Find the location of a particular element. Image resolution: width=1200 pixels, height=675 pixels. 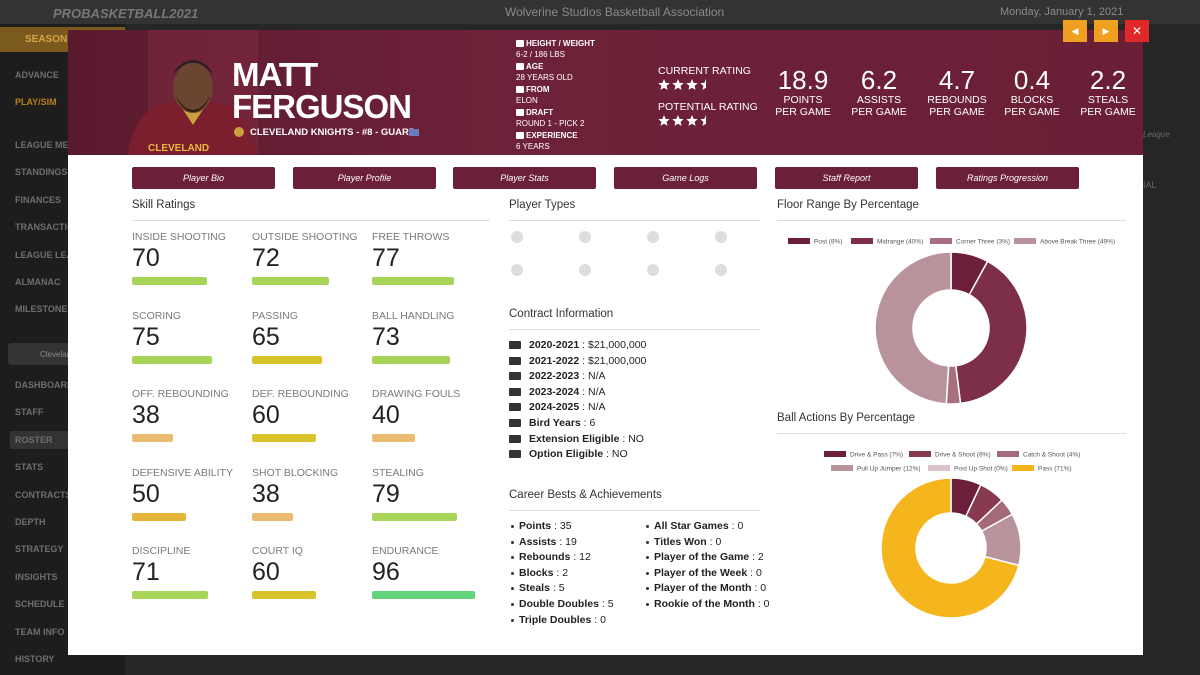

next-button: ▶ is located at coordinates (1106, 31).